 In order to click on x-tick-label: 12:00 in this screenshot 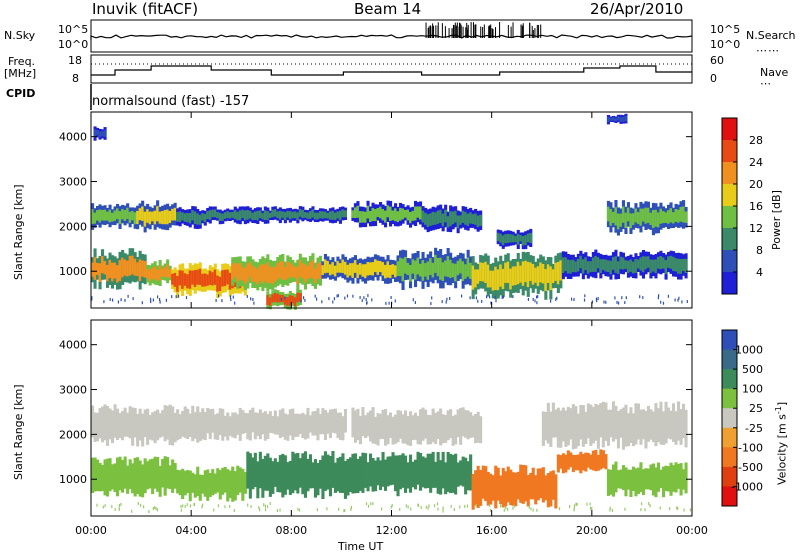, I will do `click(392, 530)`.